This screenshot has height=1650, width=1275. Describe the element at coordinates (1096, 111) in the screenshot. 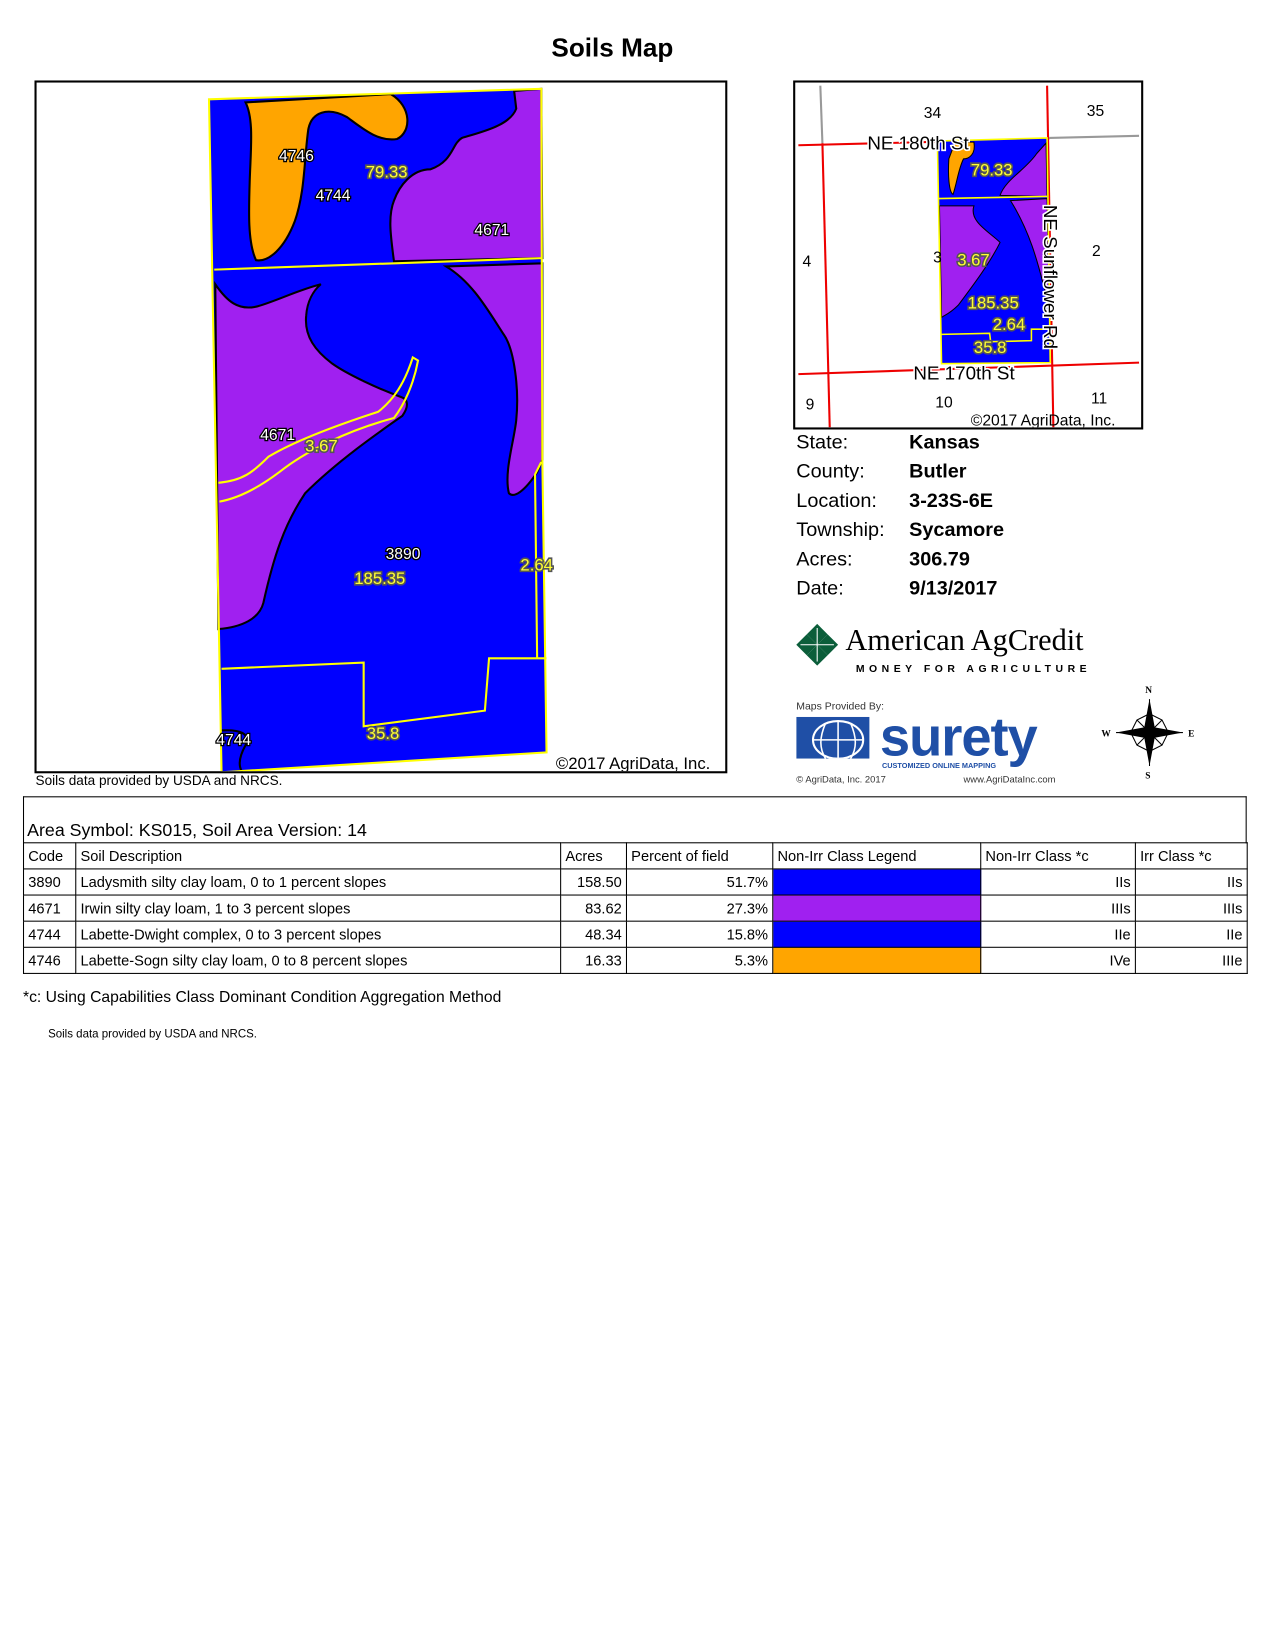

I see `section-label: 35` at that location.